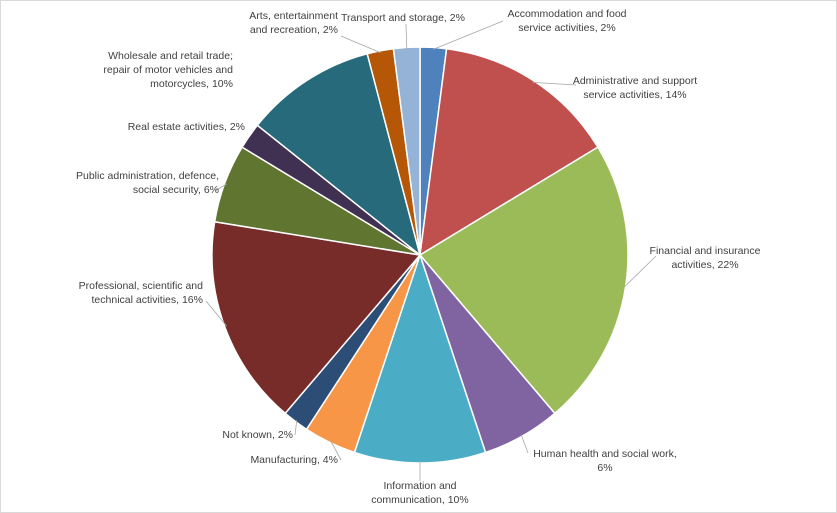  Describe the element at coordinates (566, 28) in the screenshot. I see `data-label-line: service activities, 2%` at that location.